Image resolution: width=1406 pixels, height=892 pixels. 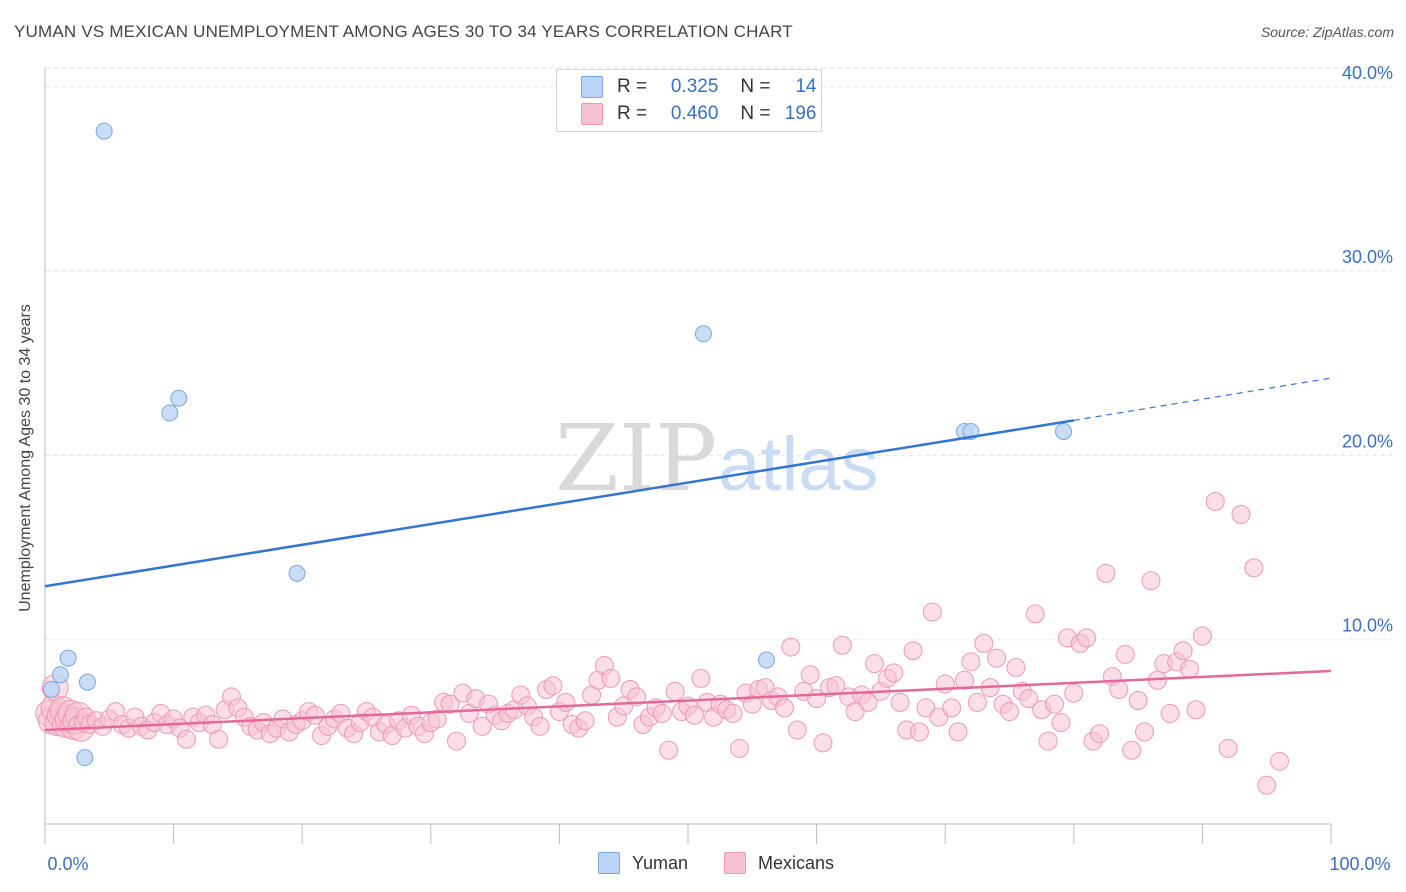 I want to click on y-tick-label: 30.0%, so click(x=1367, y=257).